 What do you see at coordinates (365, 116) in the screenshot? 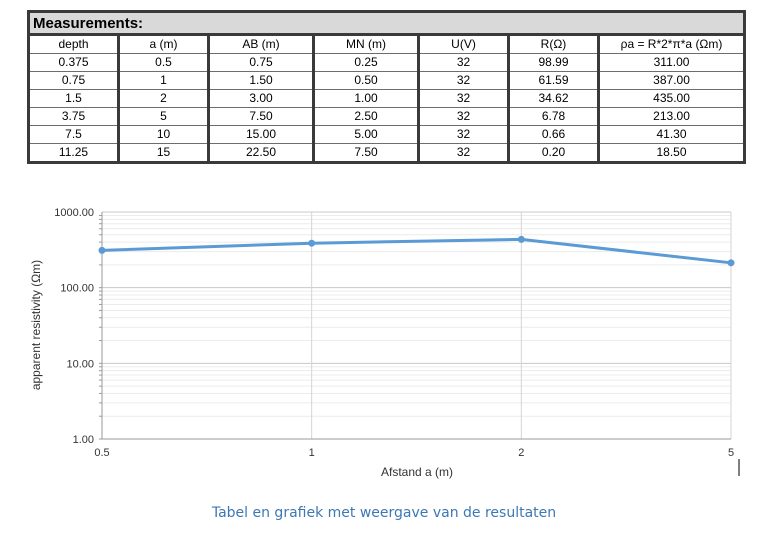
I see `table-cell: 2.50` at bounding box center [365, 116].